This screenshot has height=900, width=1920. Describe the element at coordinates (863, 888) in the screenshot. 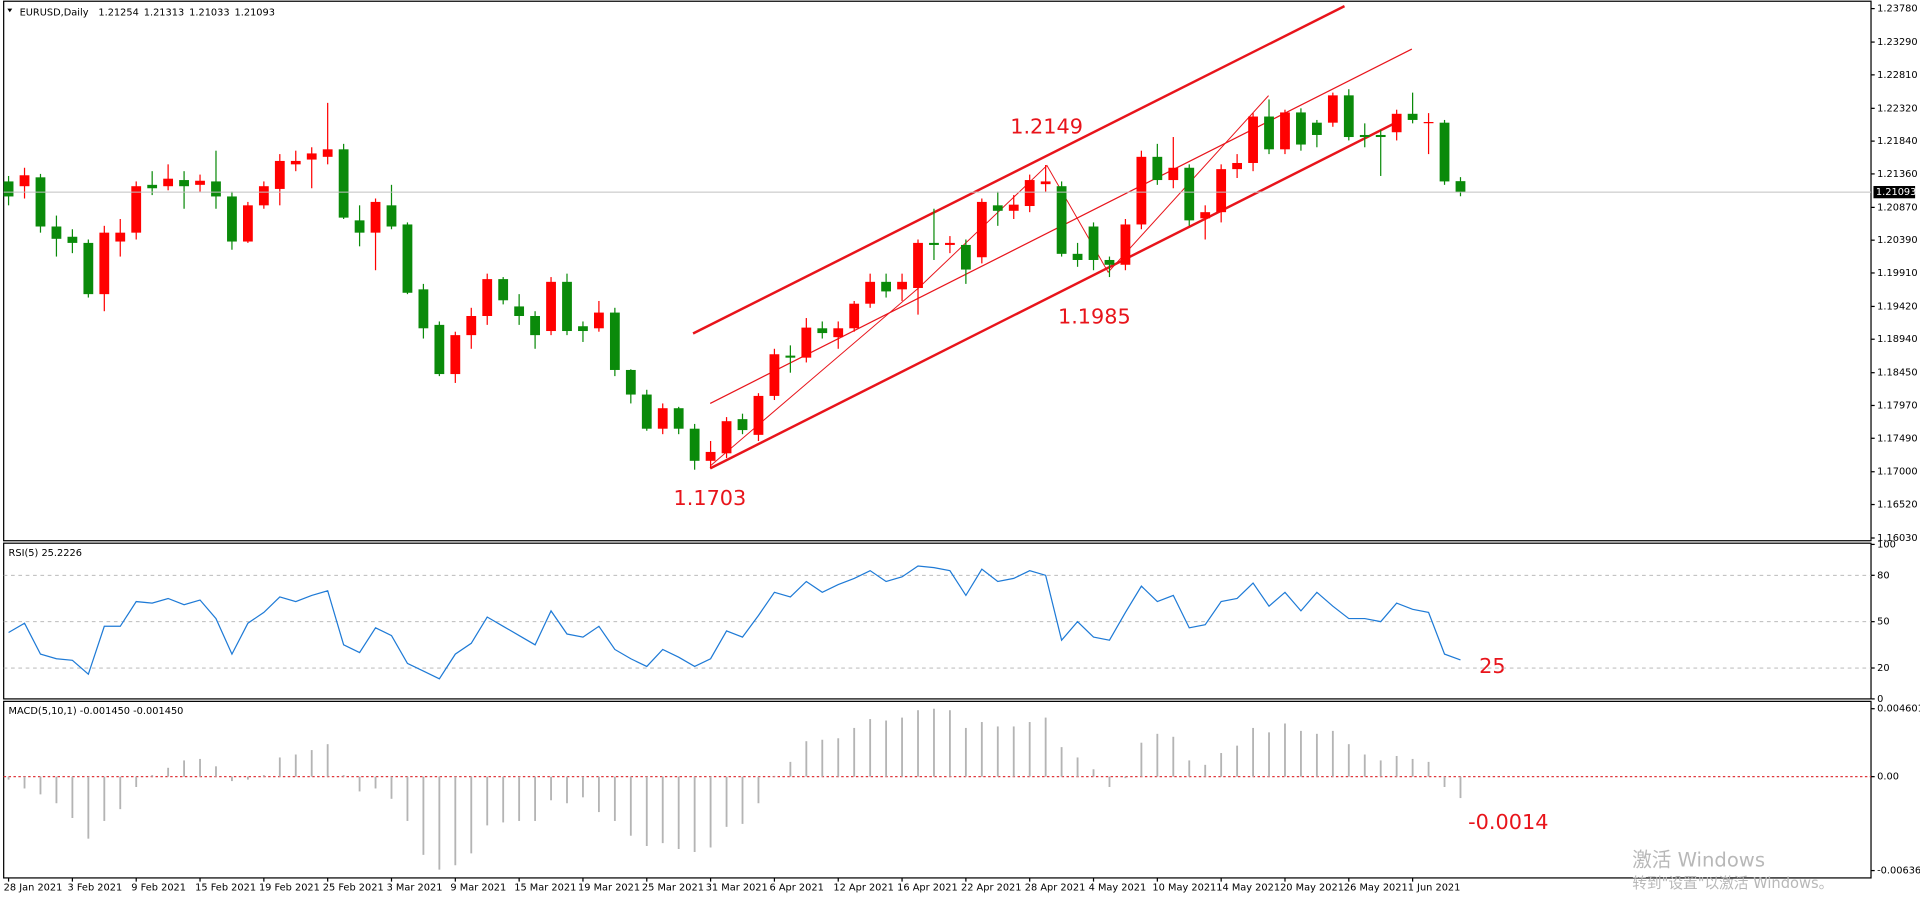

I see `x-tick-label: 12 Apr 2021` at that location.